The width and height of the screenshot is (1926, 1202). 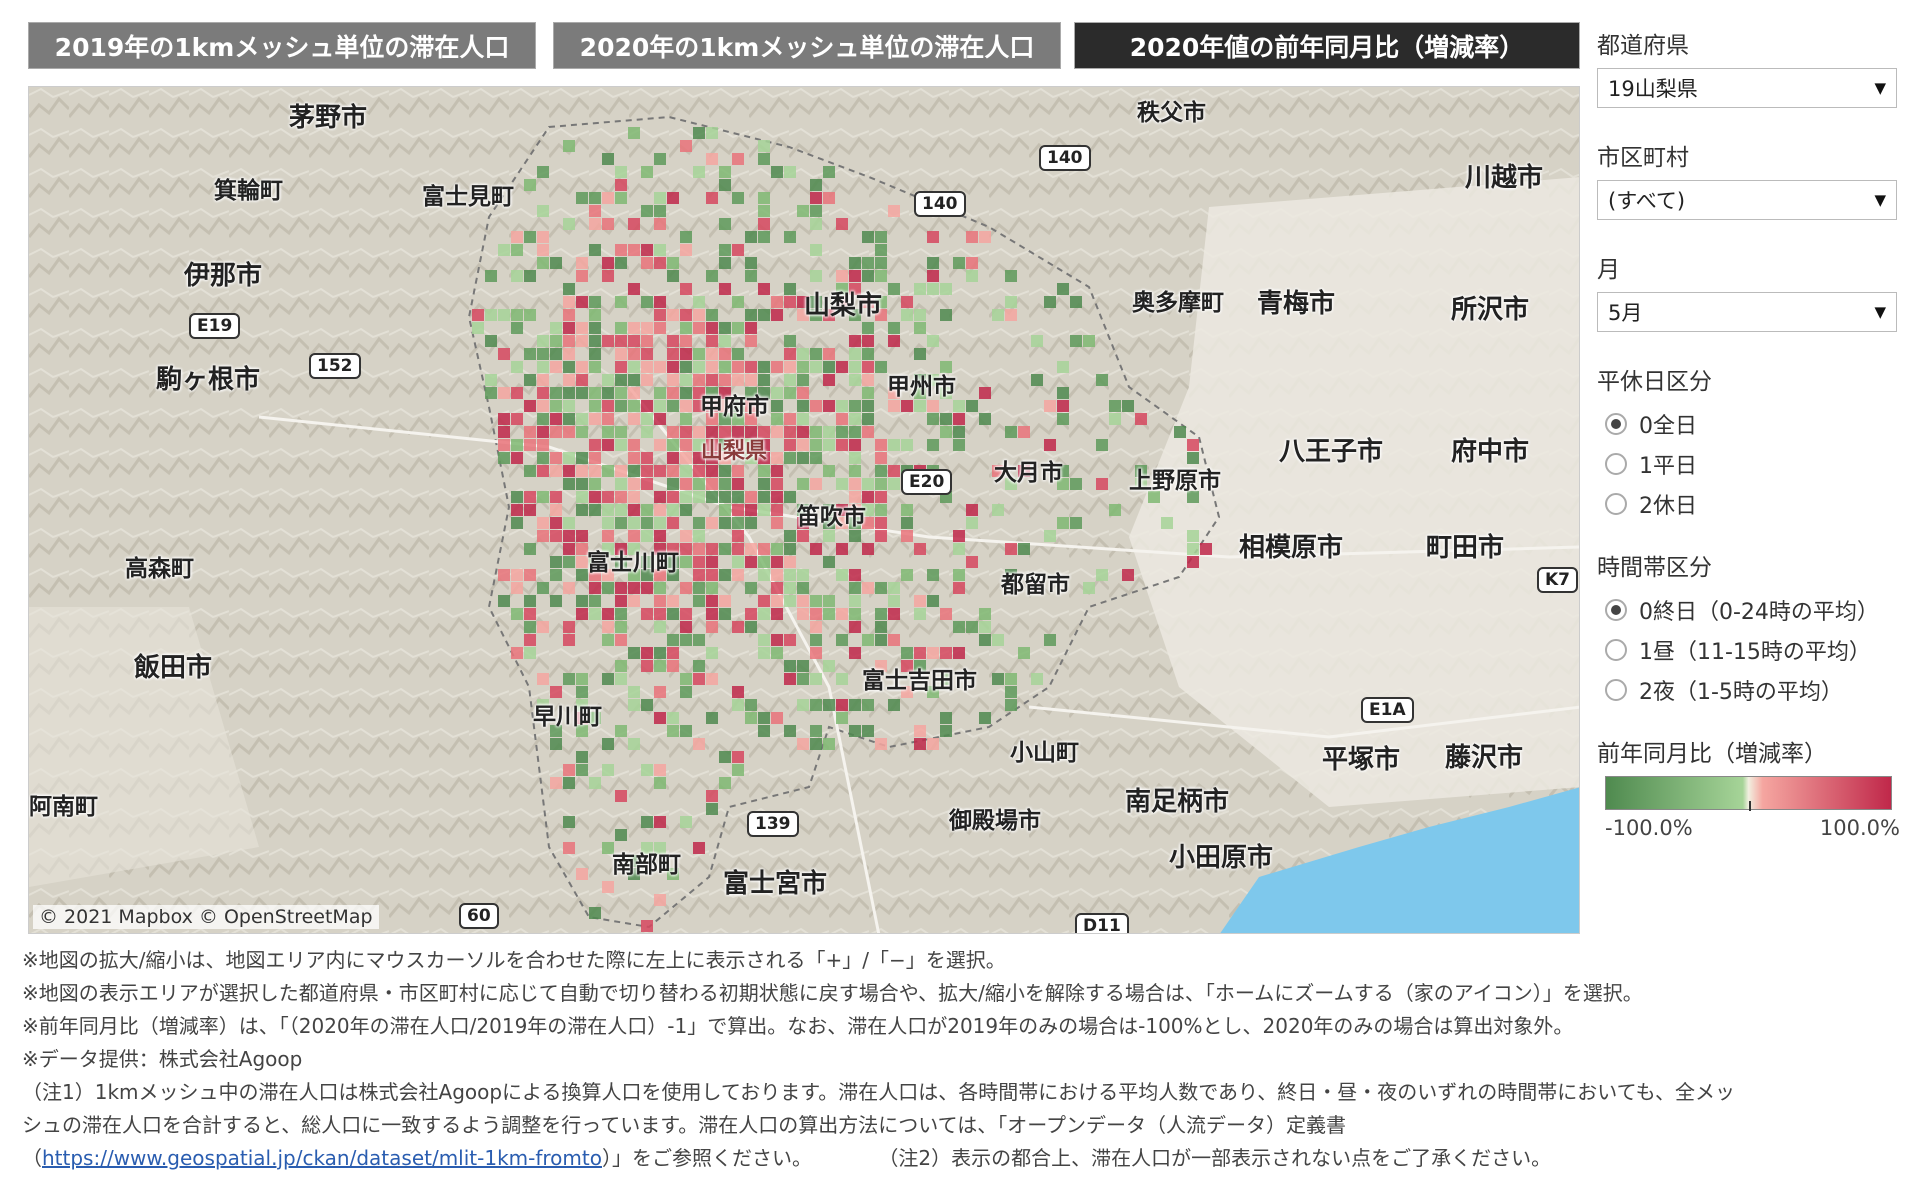 I want to click on radio-timeband-day: 1昼（11-15時の平均）, so click(x=1747, y=650).